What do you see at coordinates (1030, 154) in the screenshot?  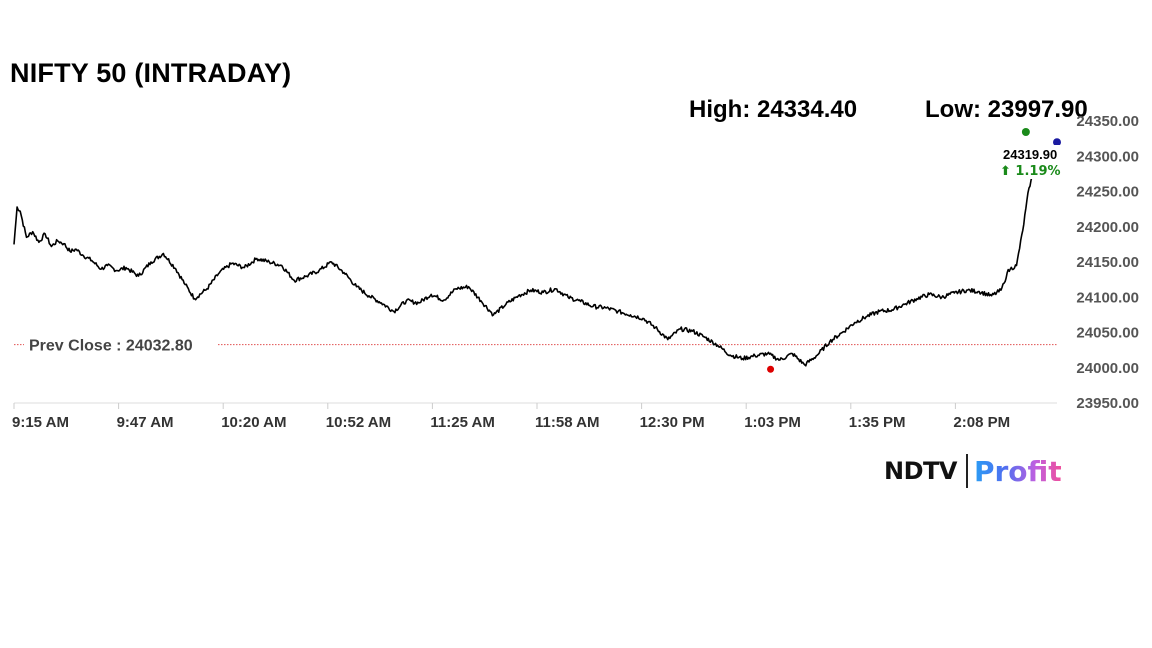 I see `last-value-label: 24319.90` at bounding box center [1030, 154].